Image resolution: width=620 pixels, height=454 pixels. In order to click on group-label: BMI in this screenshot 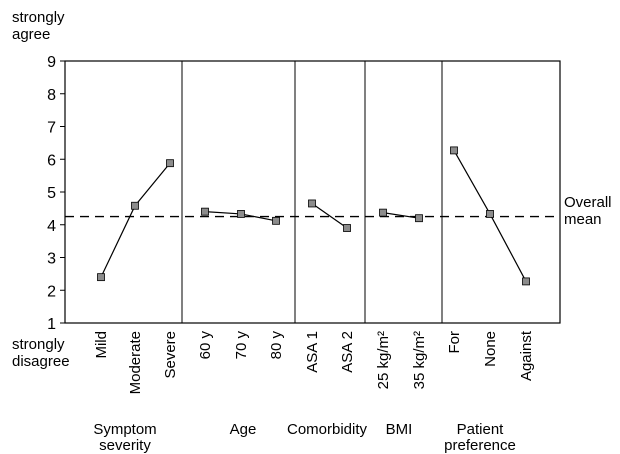, I will do `click(399, 429)`.